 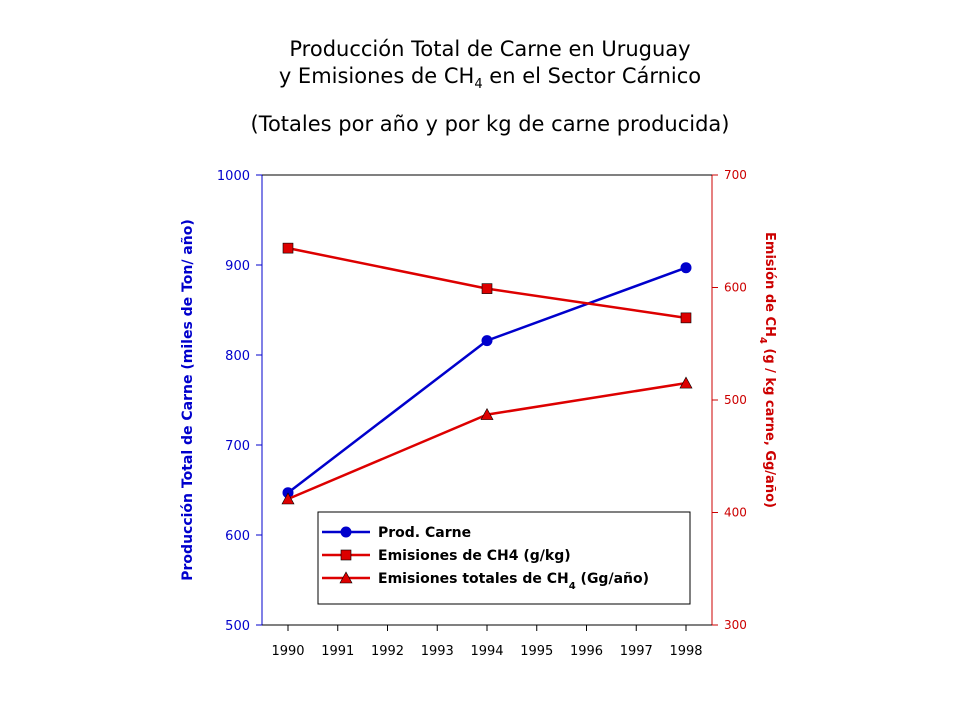 I want to click on x-tick-label: 1993, so click(x=437, y=651).